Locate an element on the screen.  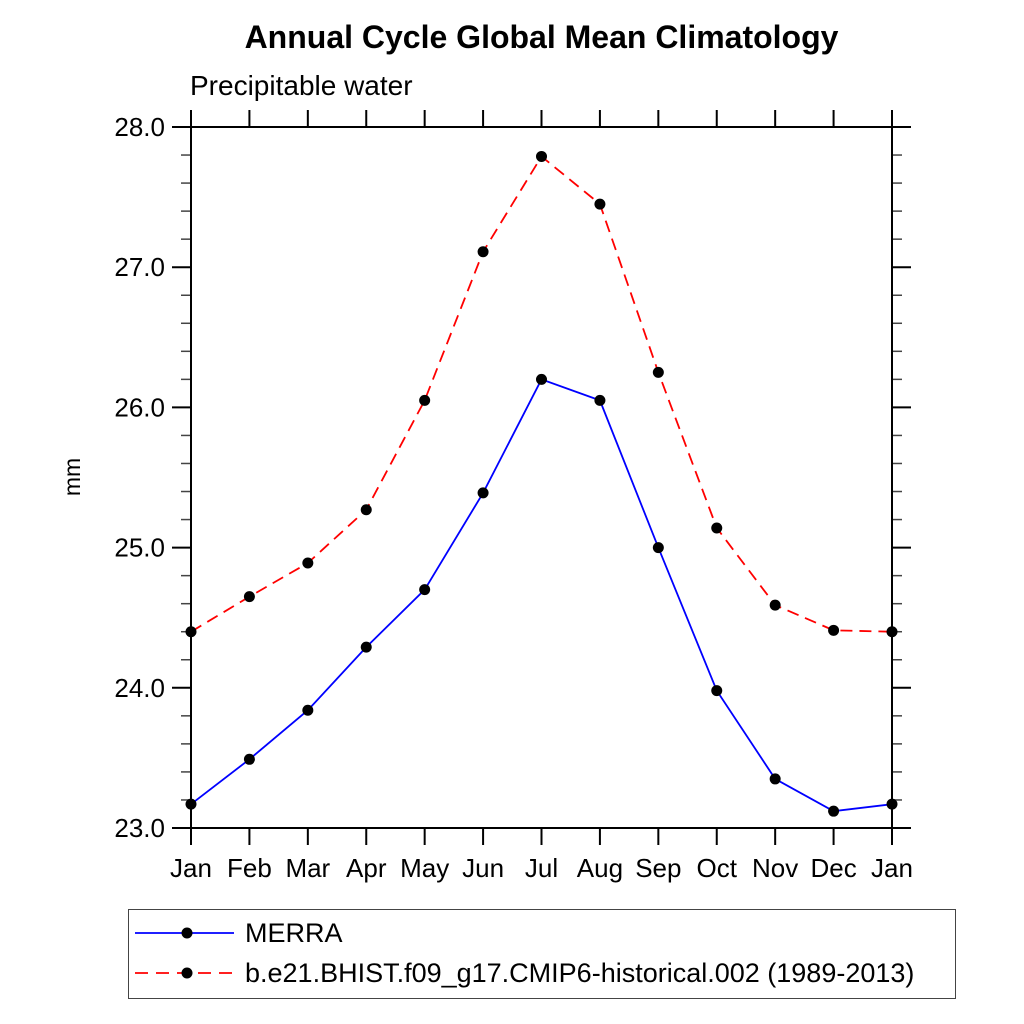
x-tick-label: Apr is located at coordinates (366, 868).